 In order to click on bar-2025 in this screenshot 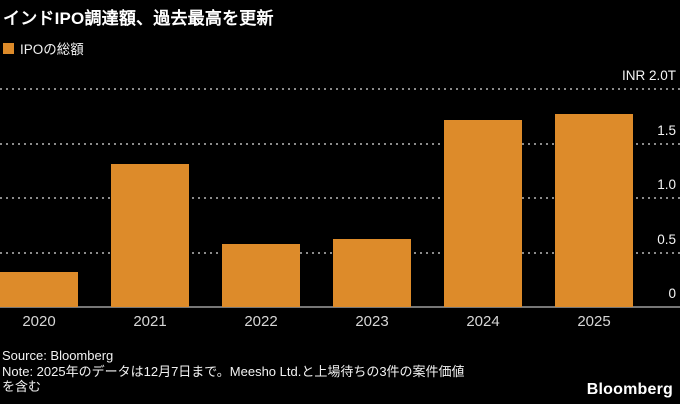, I will do `click(594, 210)`.